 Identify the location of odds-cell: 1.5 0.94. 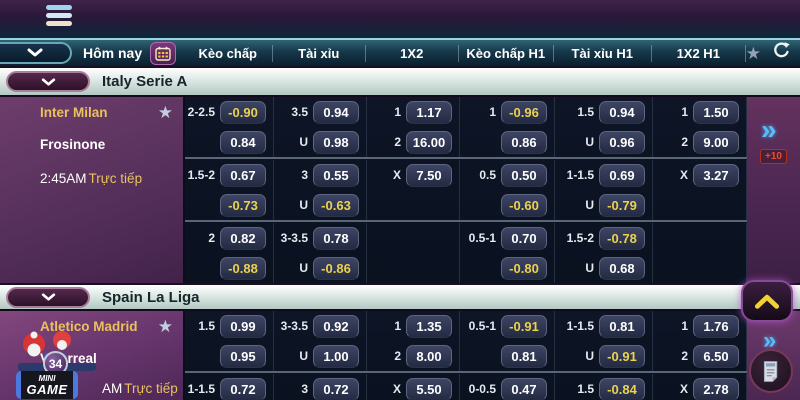
(604, 112).